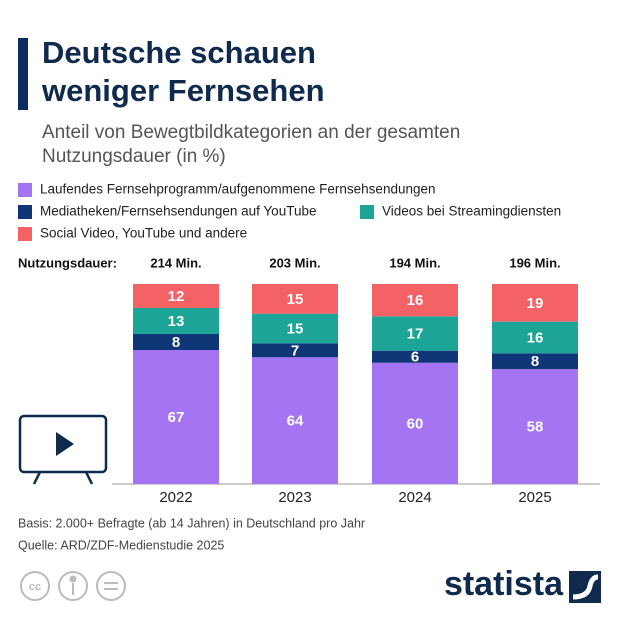 The image size is (620, 620). Describe the element at coordinates (121, 545) in the screenshot. I see `note: Quelle: ARD/ZDF-Medienstudie 2025` at that location.